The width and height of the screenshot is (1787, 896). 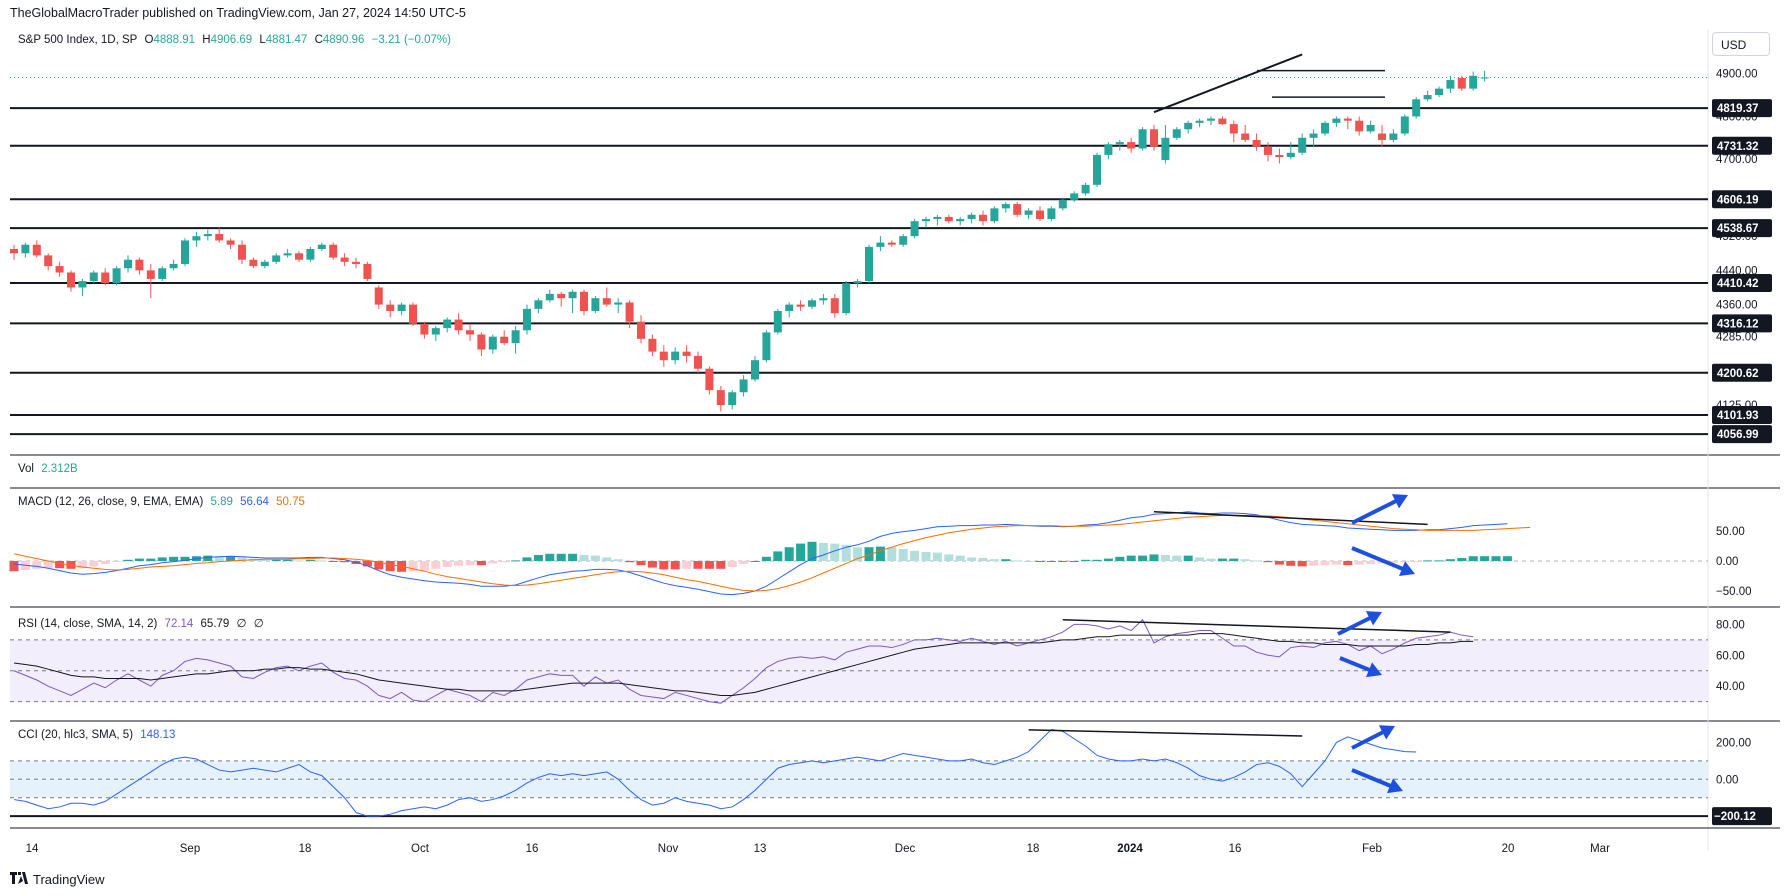 What do you see at coordinates (1355, 625) in the screenshot?
I see `rsi-arrow-up-shaft` at bounding box center [1355, 625].